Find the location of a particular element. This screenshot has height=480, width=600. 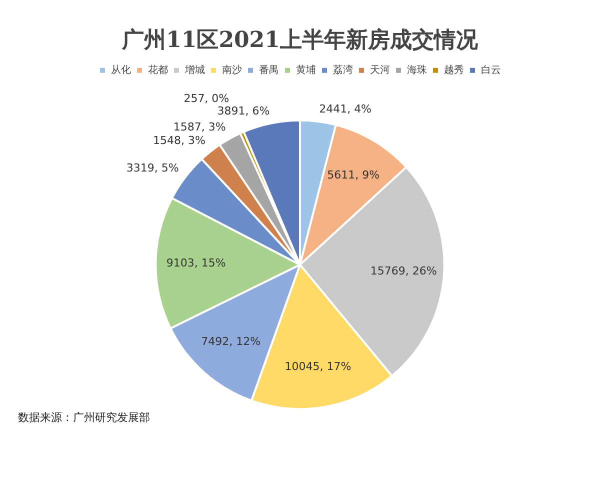

data-label: 257, 0% is located at coordinates (207, 99).